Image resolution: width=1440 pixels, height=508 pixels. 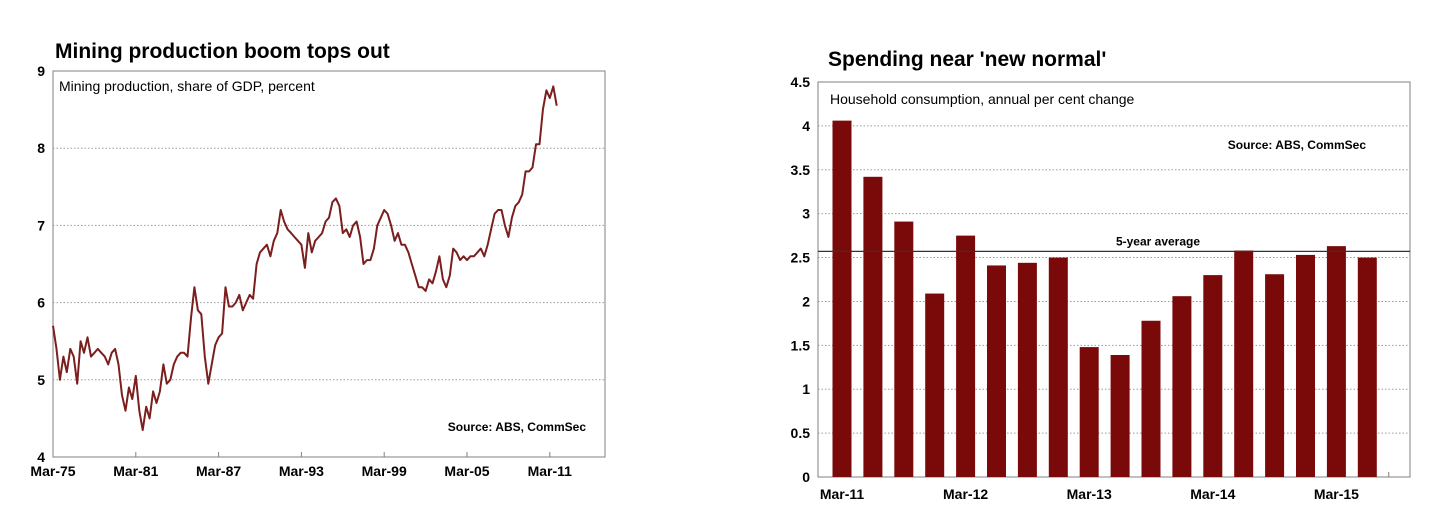 I want to click on chart-title: Spending near 'new normal', so click(x=967, y=59).